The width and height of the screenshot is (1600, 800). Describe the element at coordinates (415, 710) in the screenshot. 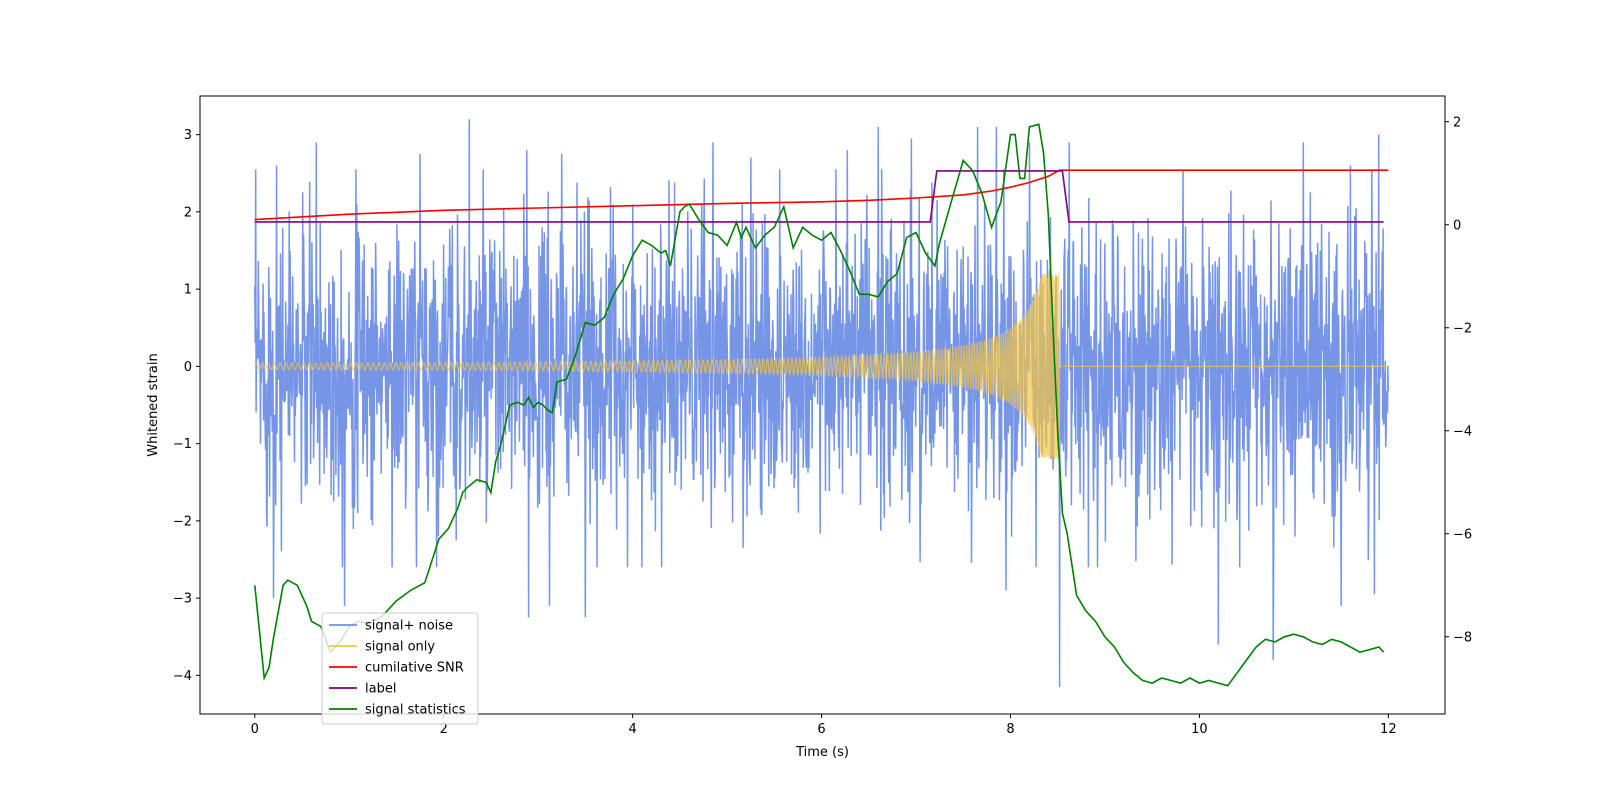

I see `legend-label: signal statistics` at that location.